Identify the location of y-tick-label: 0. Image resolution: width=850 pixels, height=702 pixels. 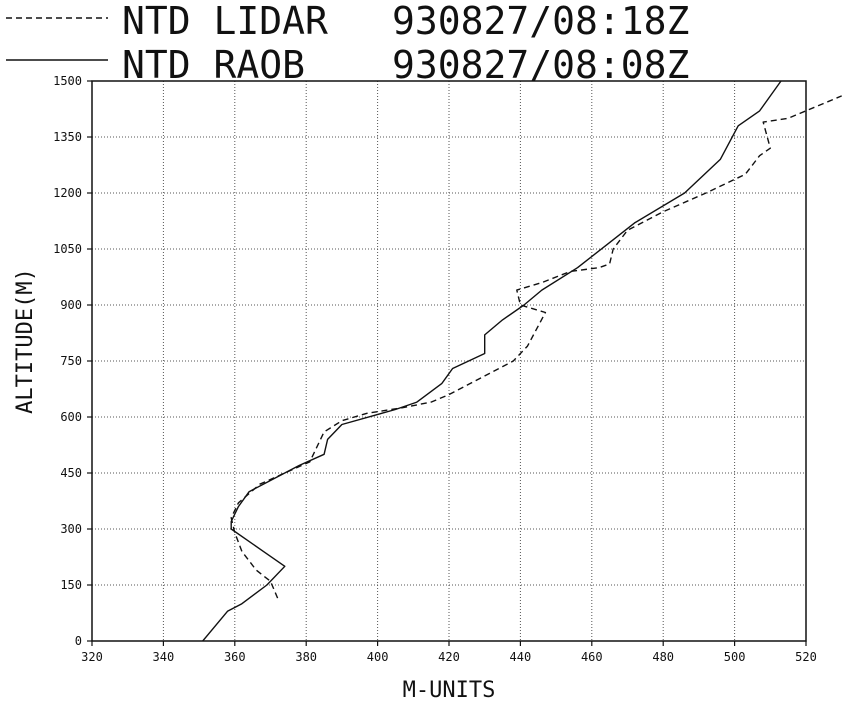
(78, 641).